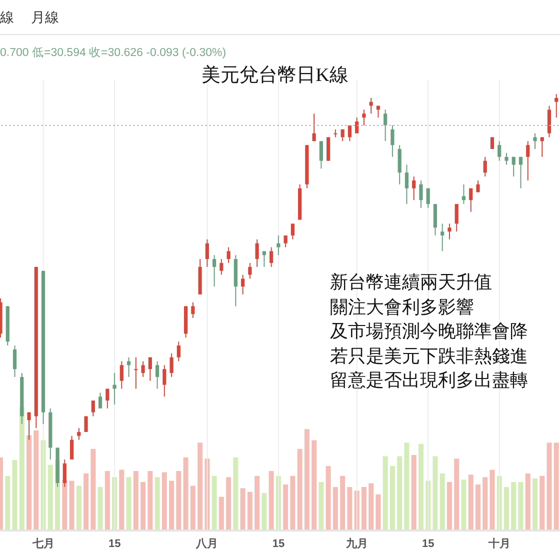  Describe the element at coordinates (411, 282) in the screenshot. I see `annotation: 新台幣連續兩天升值` at that location.